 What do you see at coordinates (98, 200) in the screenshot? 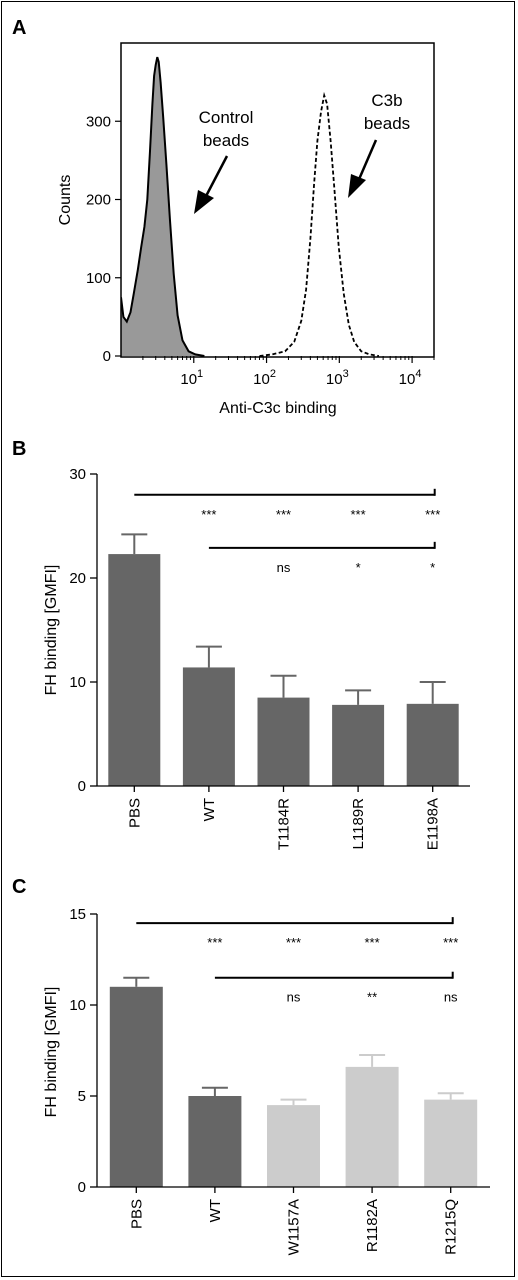
I see `panel-a-y-tick-label: 200` at bounding box center [98, 200].